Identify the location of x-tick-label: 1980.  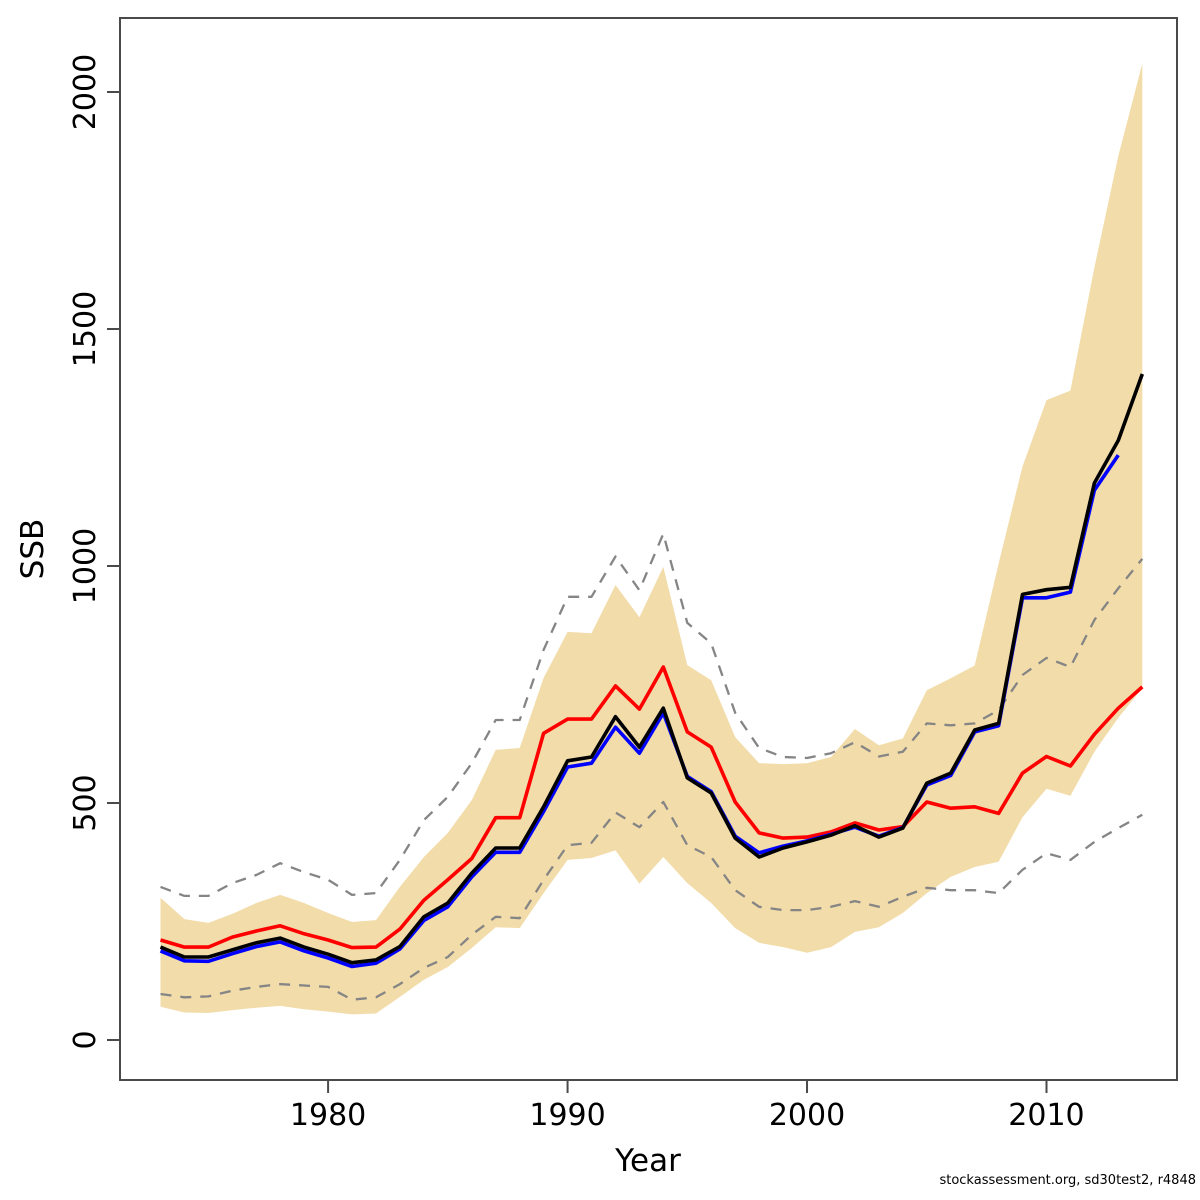
(328, 1115).